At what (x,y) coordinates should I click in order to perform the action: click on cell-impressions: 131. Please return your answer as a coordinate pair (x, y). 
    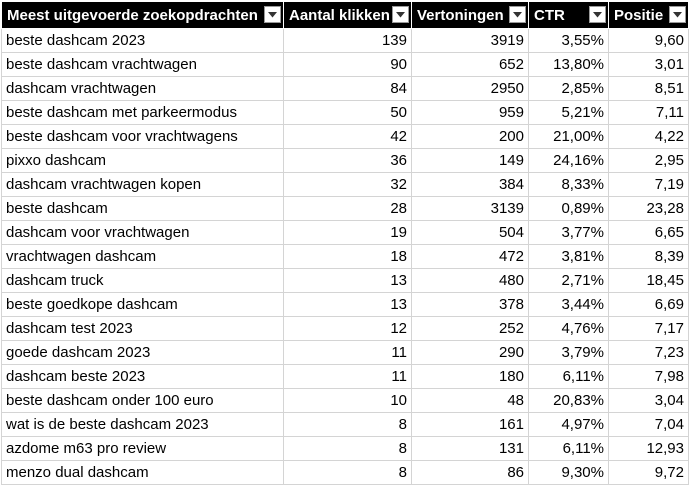
    Looking at the image, I should click on (470, 448).